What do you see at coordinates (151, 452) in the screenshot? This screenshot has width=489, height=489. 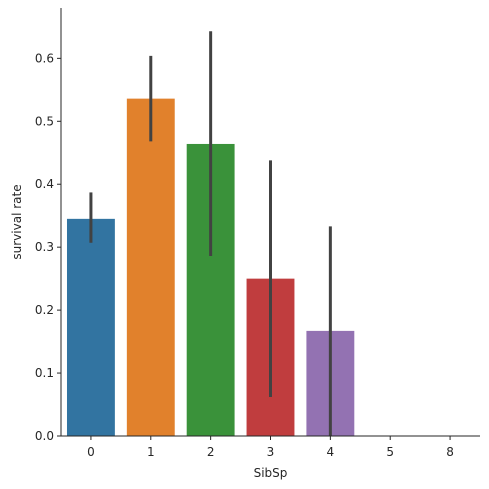 I see `x-tick-label-1: 1` at bounding box center [151, 452].